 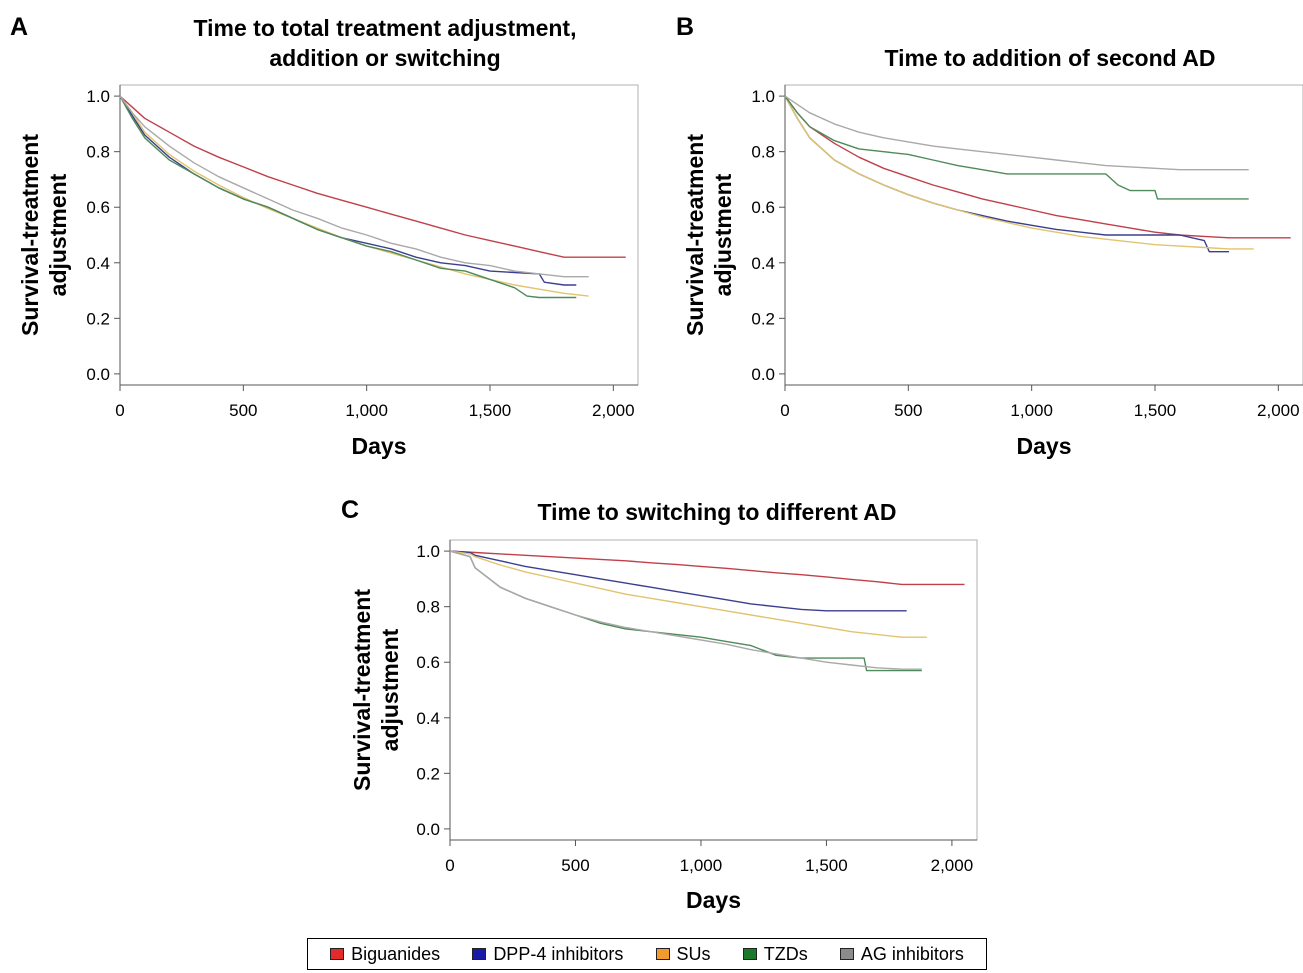 What do you see at coordinates (716, 512) in the screenshot?
I see `chart-title: Time to switching to different AD` at bounding box center [716, 512].